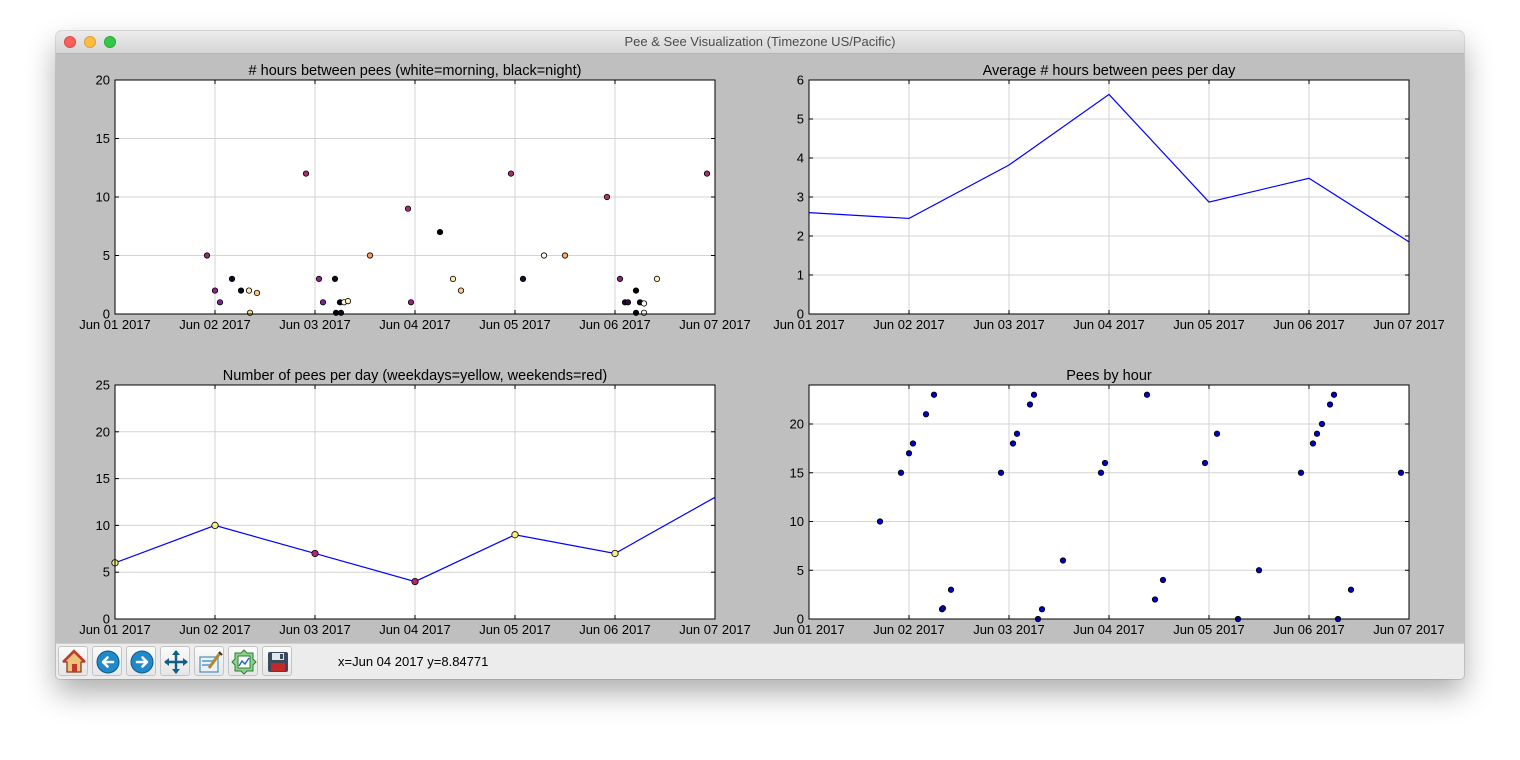 The width and height of the screenshot is (1520, 760). I want to click on home-button, so click(73, 661).